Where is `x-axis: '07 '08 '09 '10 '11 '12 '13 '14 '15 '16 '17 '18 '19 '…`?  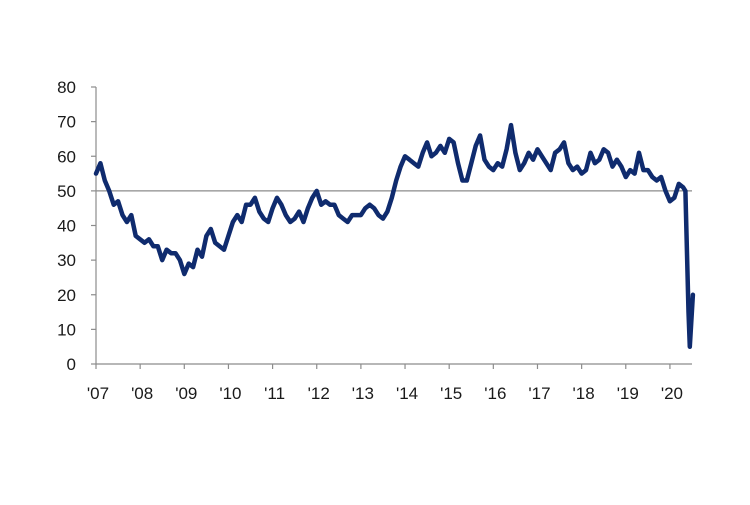 x-axis: '07 '08 '09 '10 '11 '12 '13 '14 '15 '16 '17 '18 '19 '… is located at coordinates (389, 383).